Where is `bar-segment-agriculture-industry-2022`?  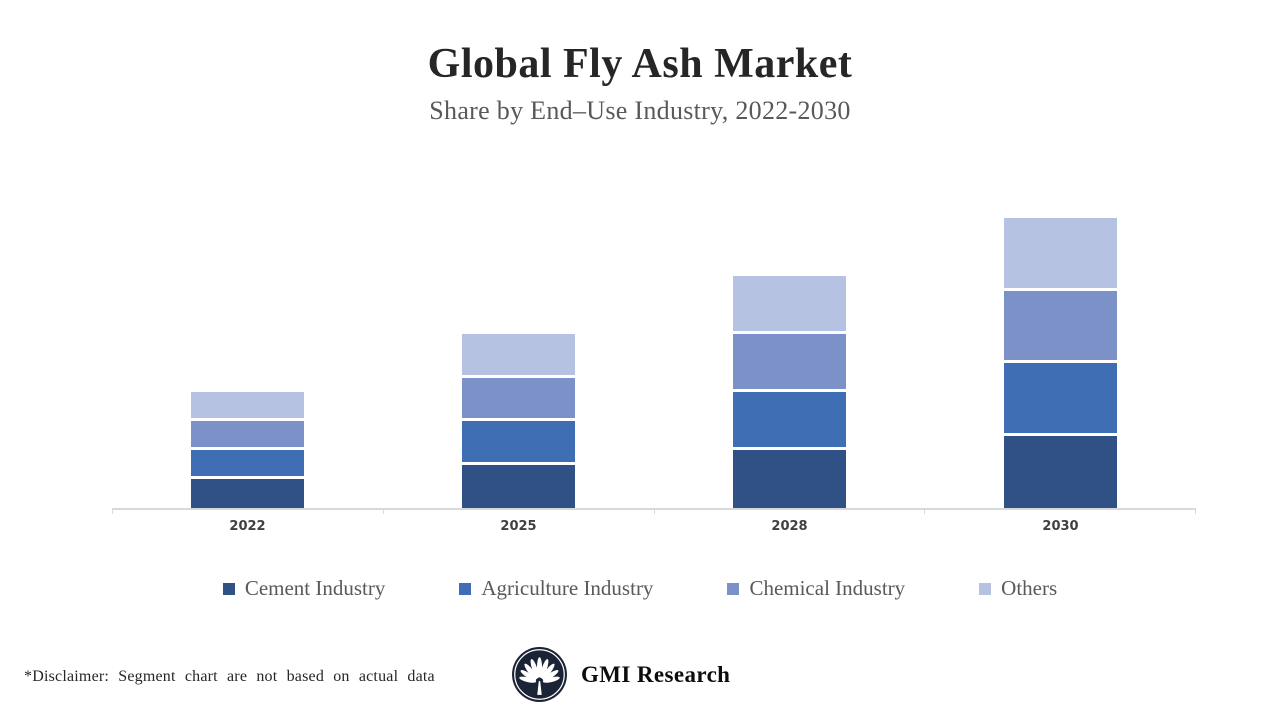
bar-segment-agriculture-industry-2022 is located at coordinates (247, 463).